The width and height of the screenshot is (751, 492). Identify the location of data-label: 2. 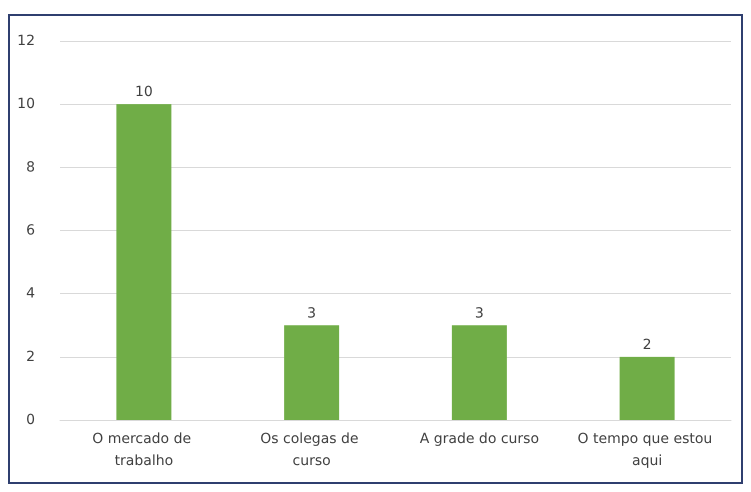
(647, 344).